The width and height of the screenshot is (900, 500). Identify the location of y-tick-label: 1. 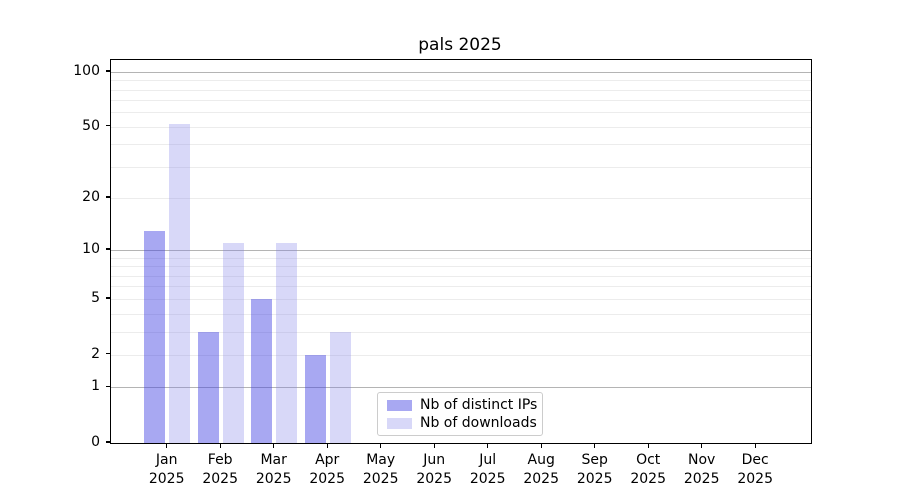
(95, 386).